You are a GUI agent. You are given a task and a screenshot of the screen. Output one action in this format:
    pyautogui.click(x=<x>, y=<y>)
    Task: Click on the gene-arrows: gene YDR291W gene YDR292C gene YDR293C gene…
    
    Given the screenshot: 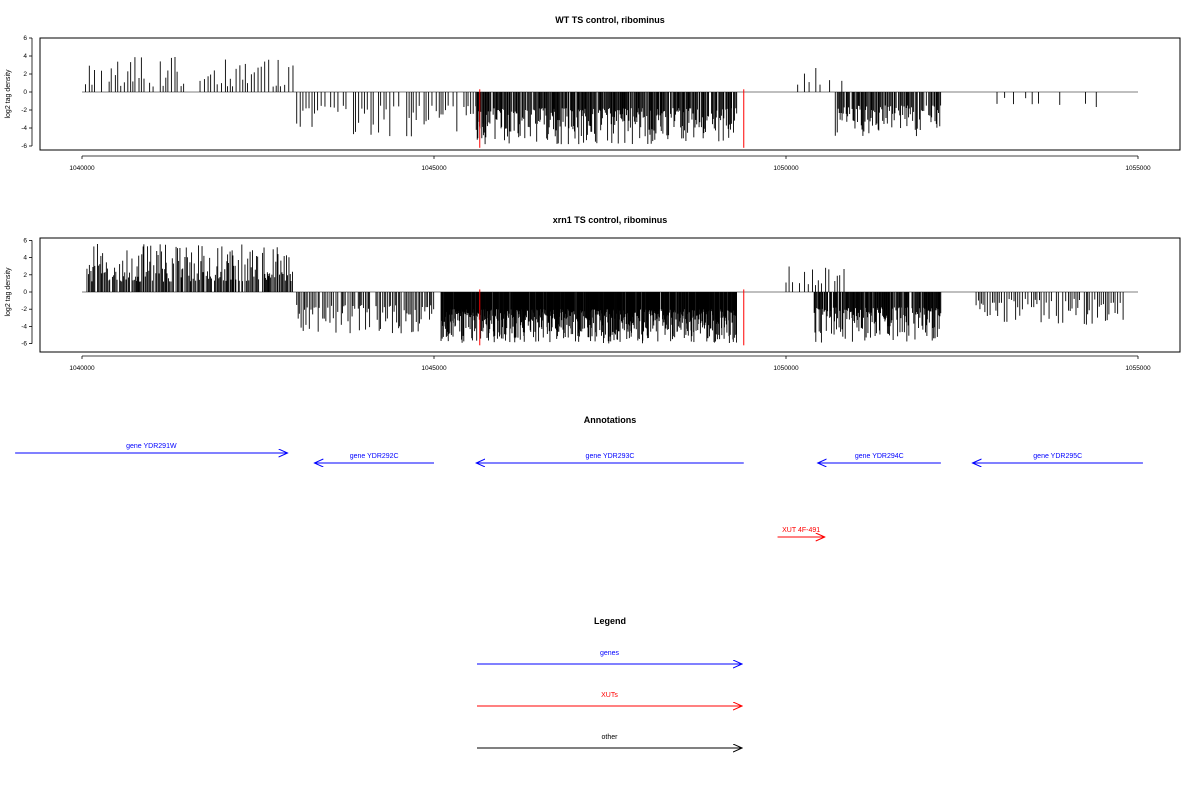 What is the action you would take?
    pyautogui.click(x=579, y=490)
    